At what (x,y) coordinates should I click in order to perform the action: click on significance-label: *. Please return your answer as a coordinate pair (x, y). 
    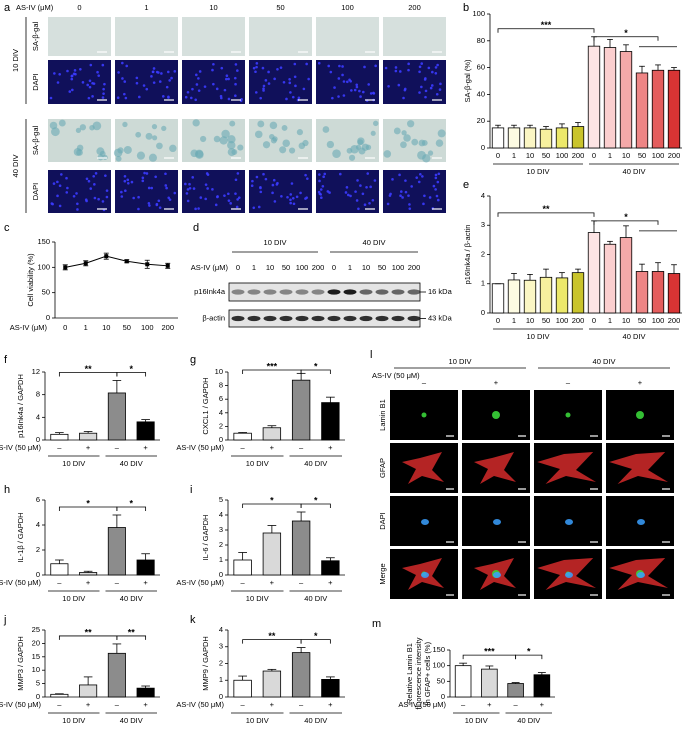
    Looking at the image, I should click on (272, 500).